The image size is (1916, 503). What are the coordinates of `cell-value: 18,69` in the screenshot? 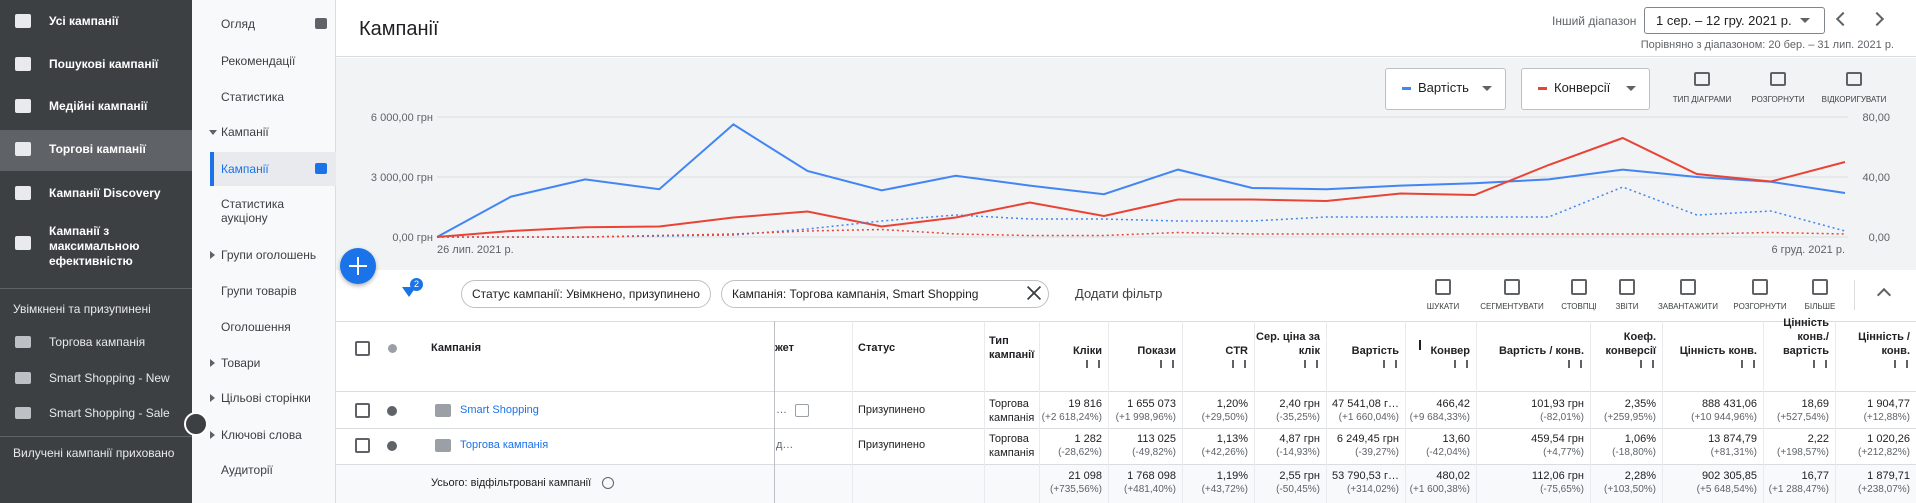 It's located at (1815, 404).